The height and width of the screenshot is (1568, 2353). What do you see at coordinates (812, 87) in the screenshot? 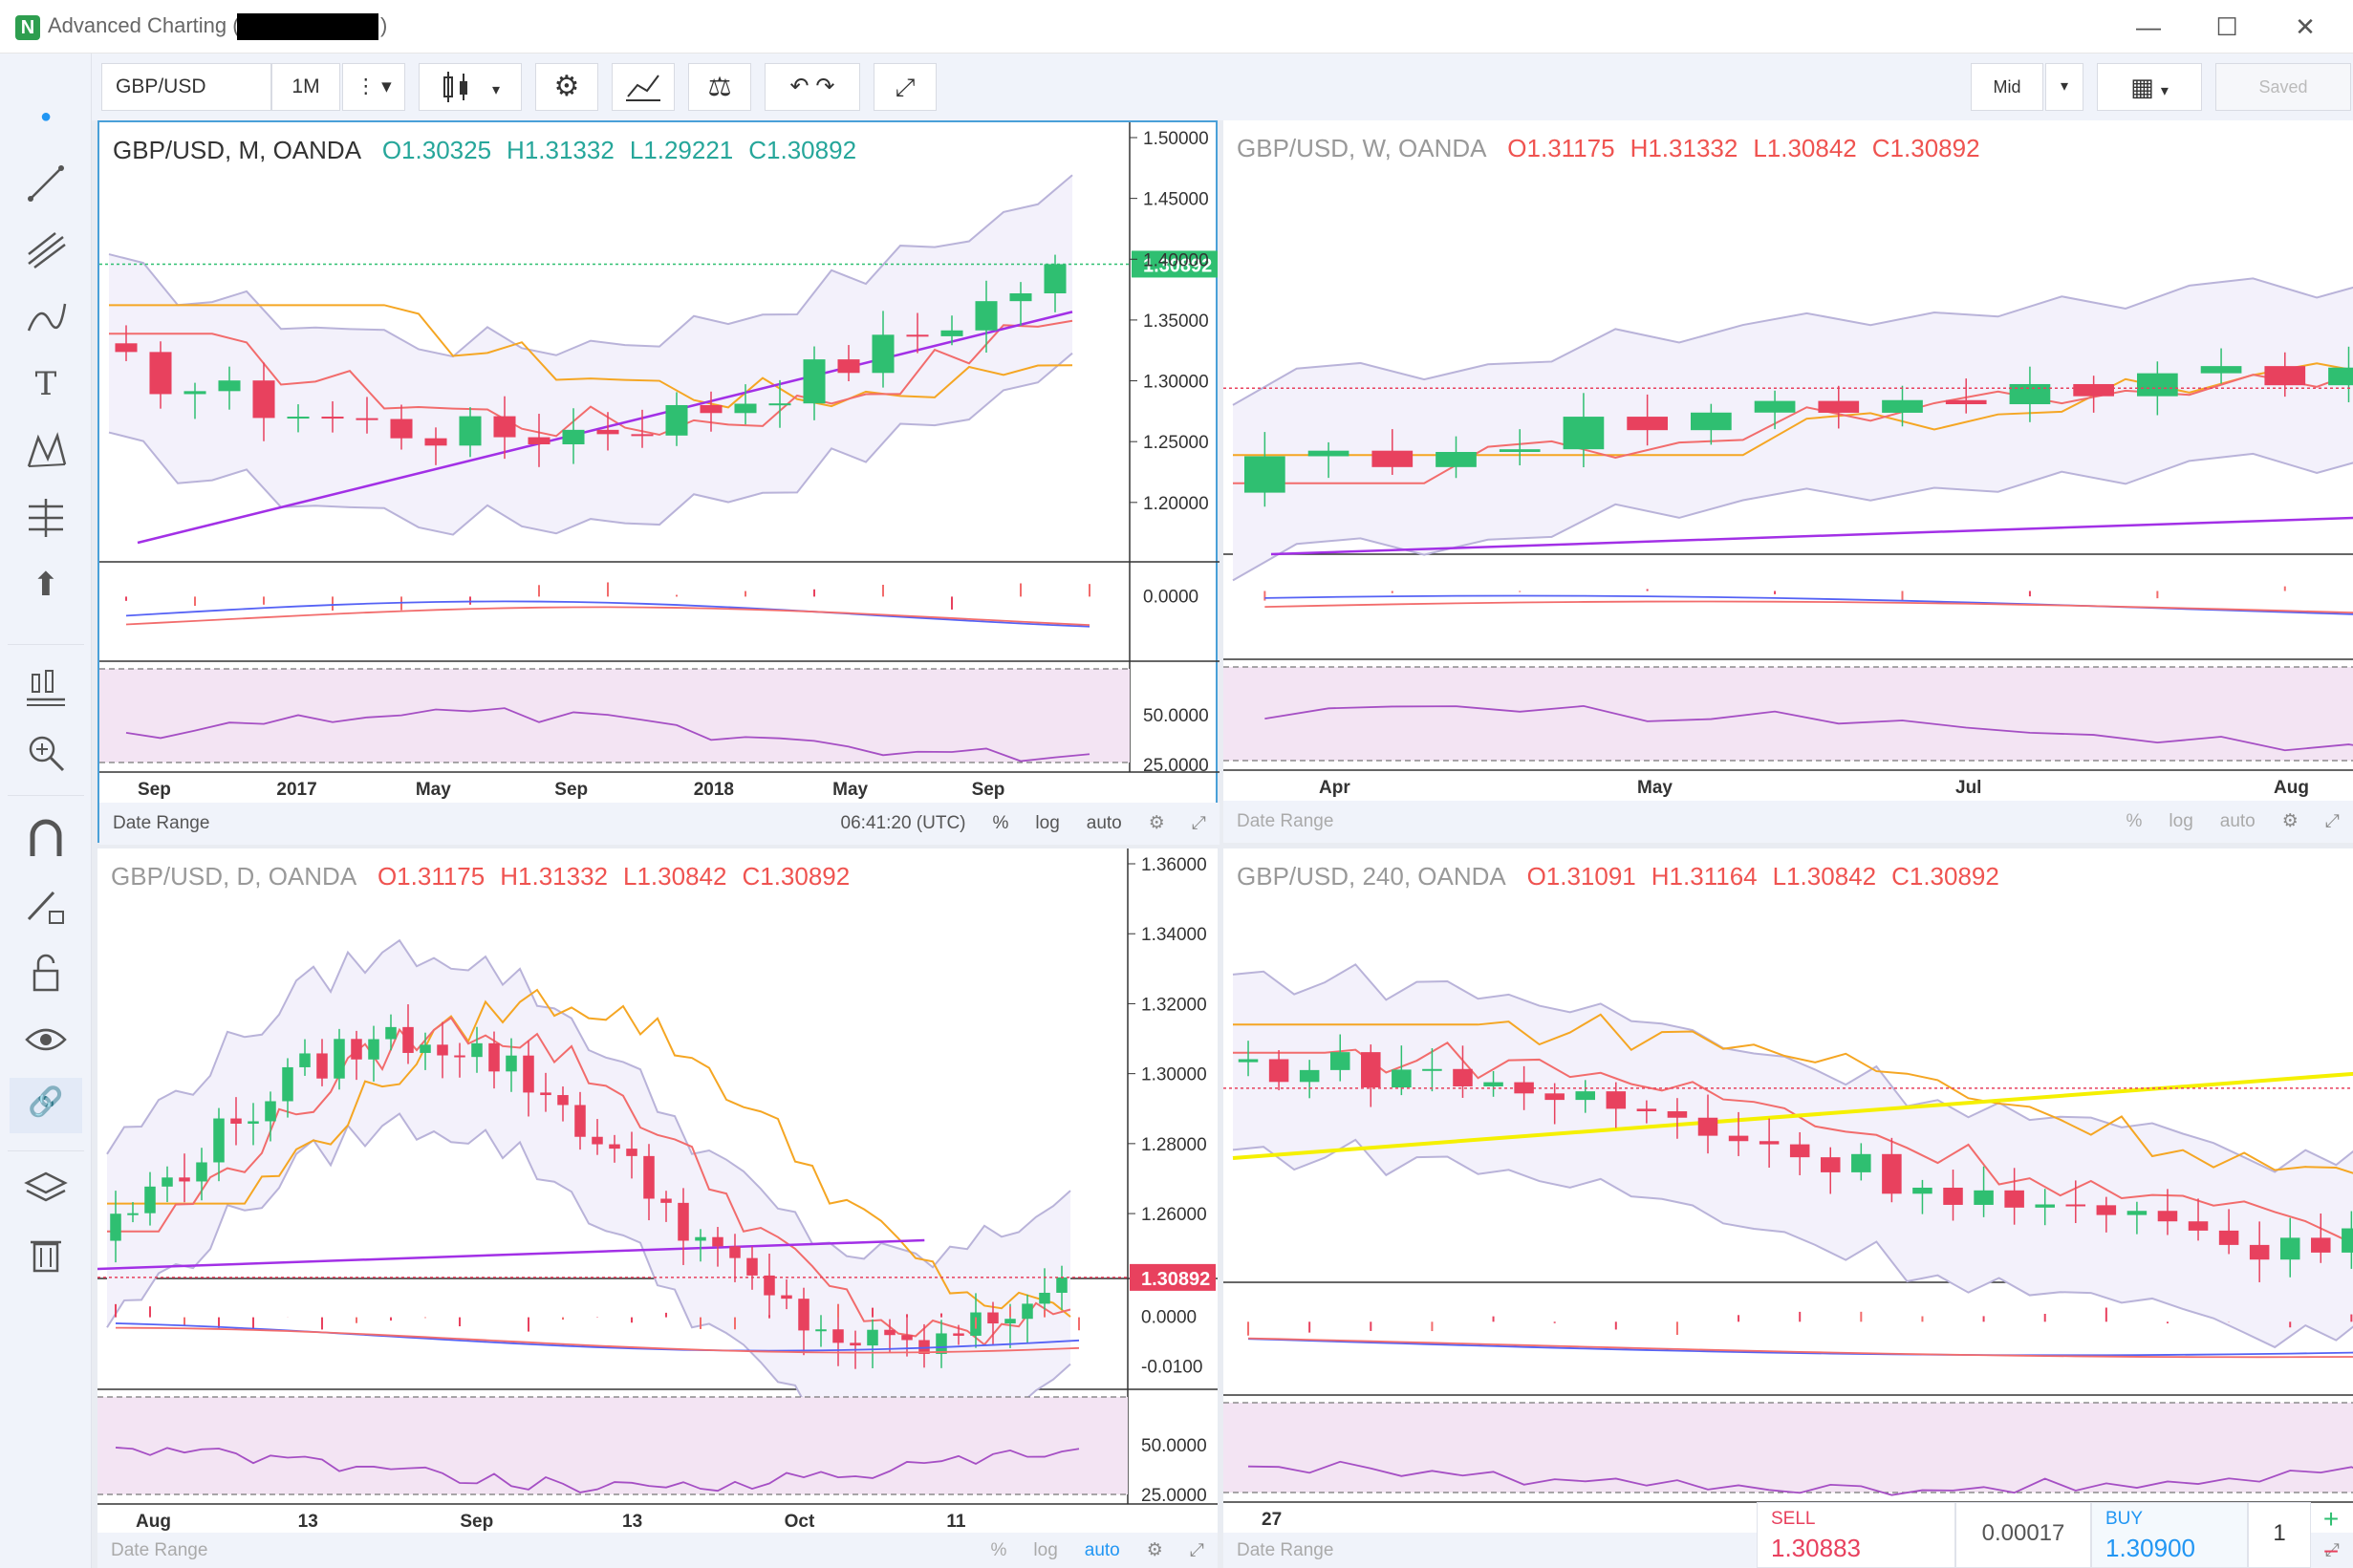
I see `undo-redo-buttons: ↶ ↷` at bounding box center [812, 87].